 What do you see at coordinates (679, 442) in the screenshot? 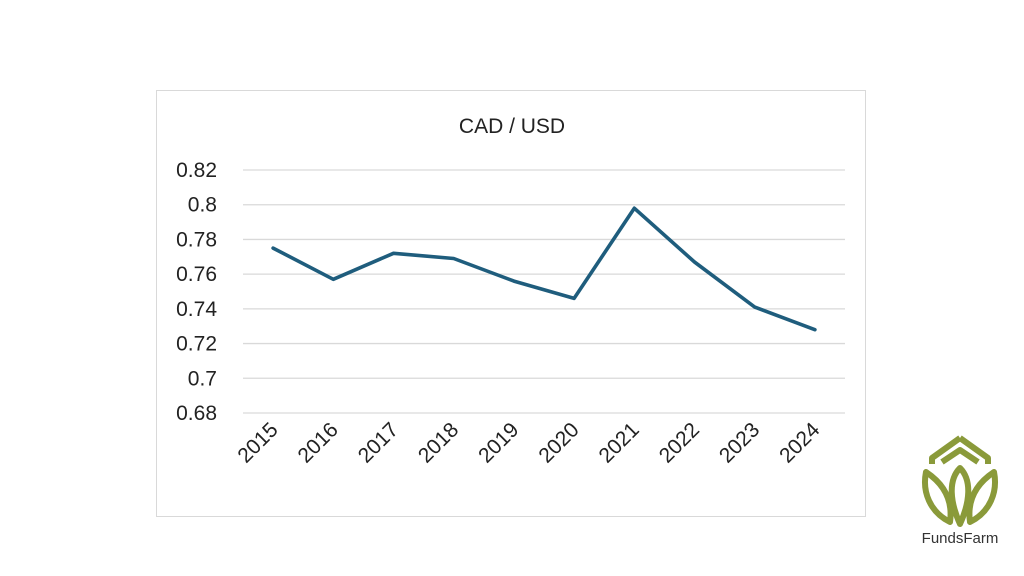
I see `x-tick-label: 2022` at bounding box center [679, 442].